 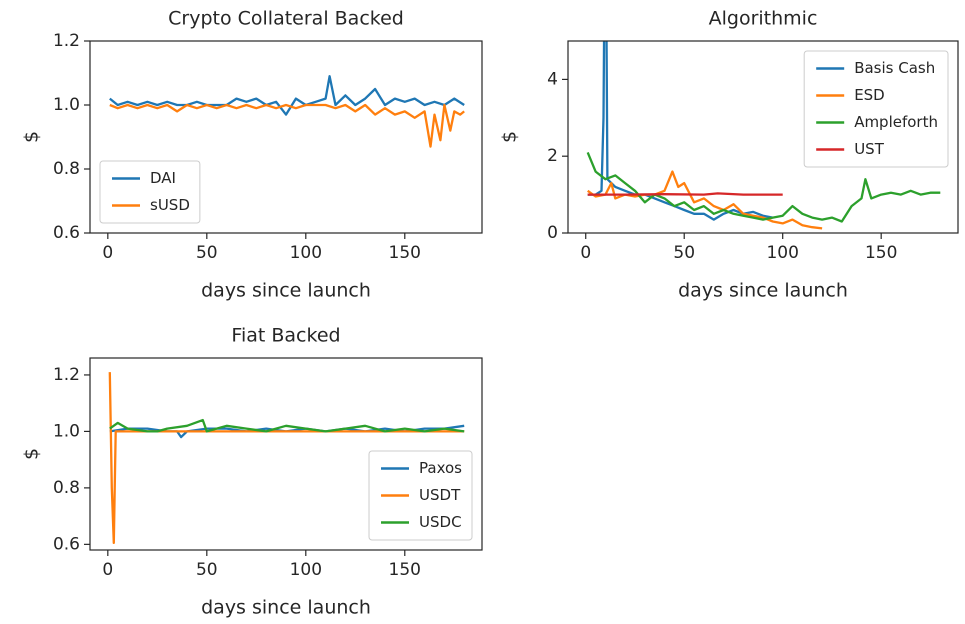 What do you see at coordinates (286, 19) in the screenshot?
I see `chart-title: Crypto Collateral Backed` at bounding box center [286, 19].